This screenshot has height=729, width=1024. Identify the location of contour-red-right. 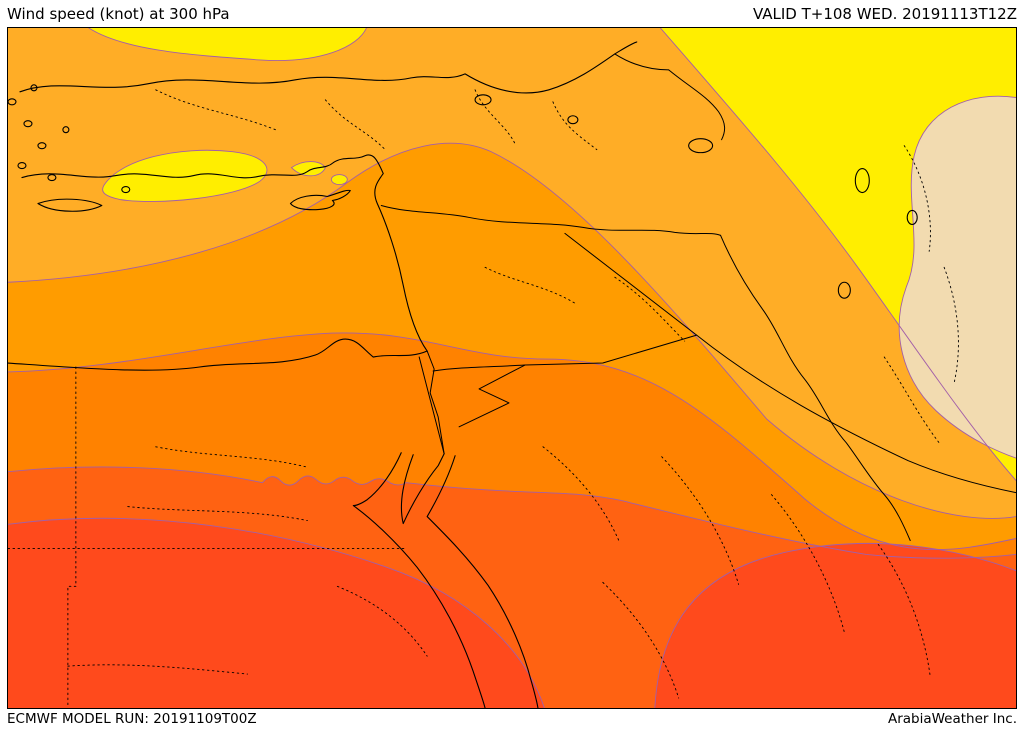
(835, 625).